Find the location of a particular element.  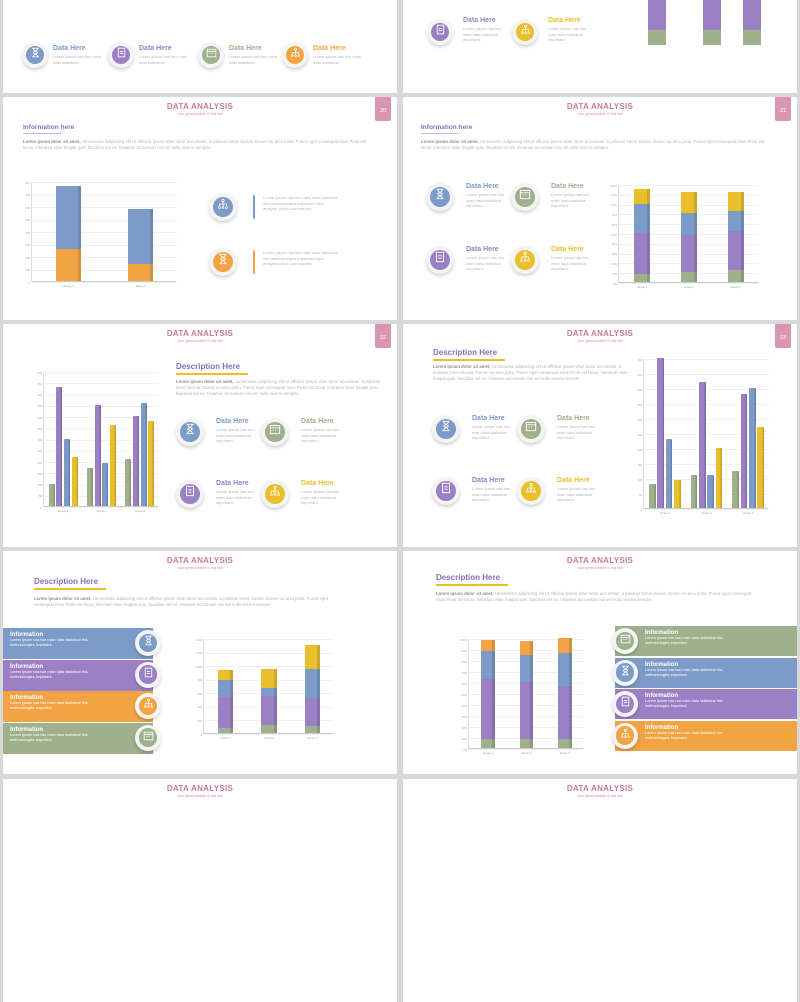

y-tick-label: 10% is located at coordinates (464, 738).